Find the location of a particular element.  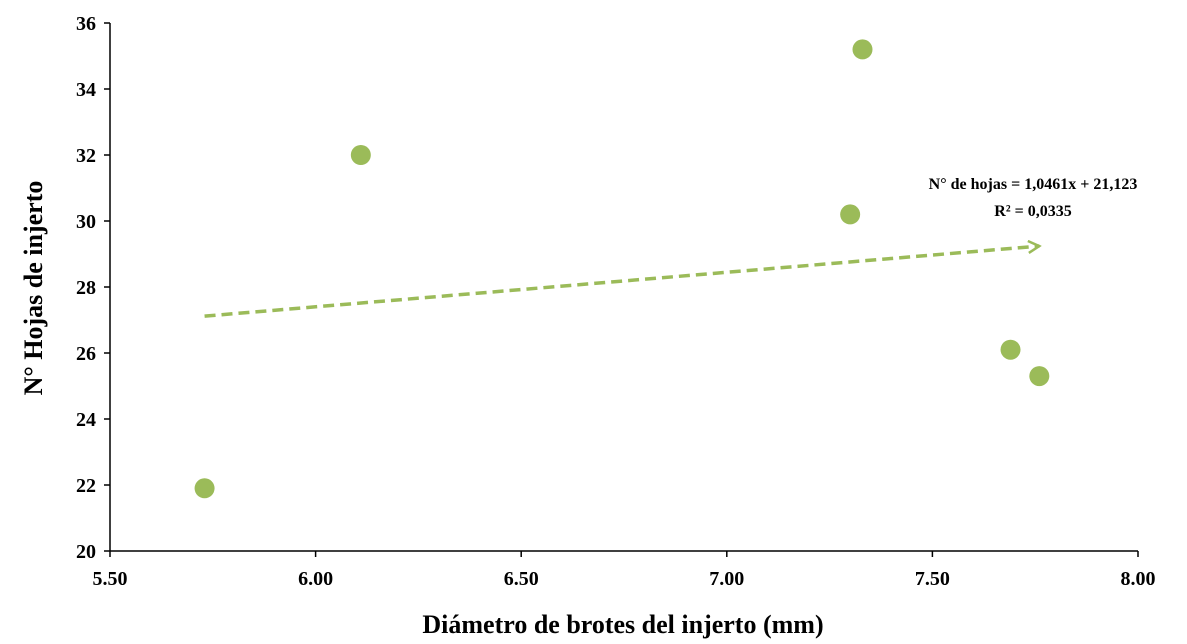

y-tick-label: 22 is located at coordinates (86, 486).